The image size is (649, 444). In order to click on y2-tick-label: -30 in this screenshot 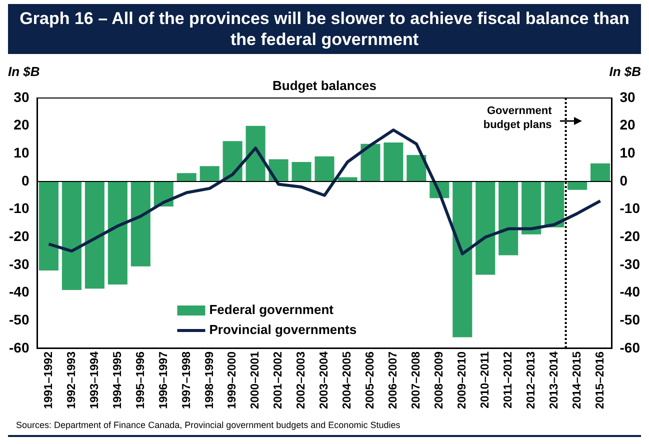, I will do `click(630, 264)`.